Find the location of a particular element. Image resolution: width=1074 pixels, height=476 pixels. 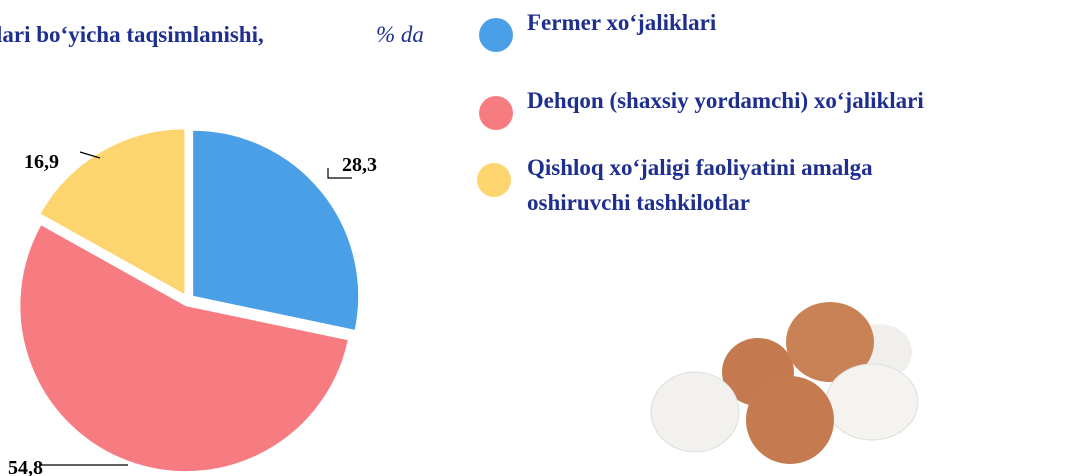

value-label: 28,3 is located at coordinates (359, 165).